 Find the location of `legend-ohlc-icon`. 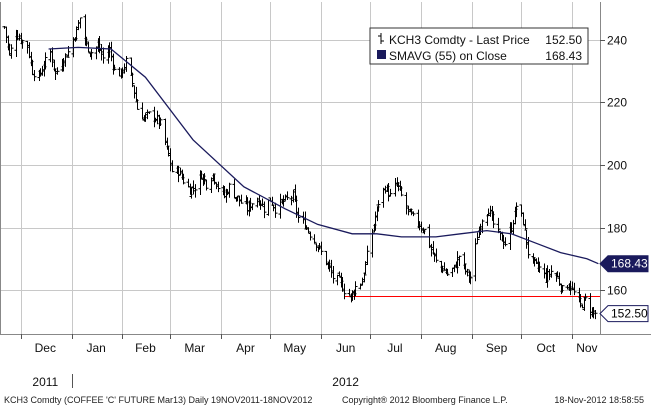

legend-ohlc-icon is located at coordinates (381, 38).